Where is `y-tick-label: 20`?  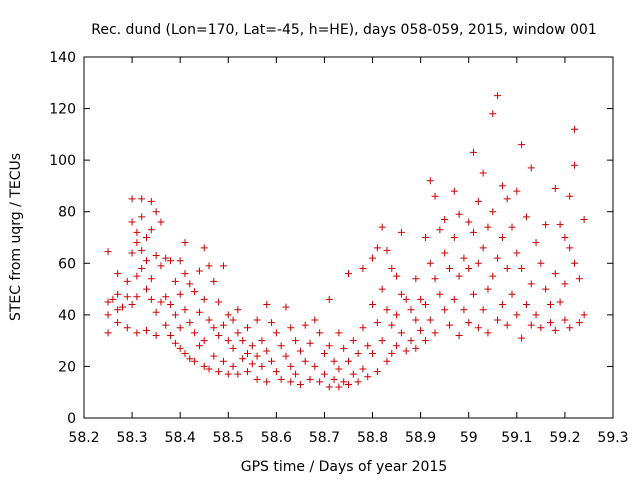
y-tick-label: 20 is located at coordinates (67, 367).